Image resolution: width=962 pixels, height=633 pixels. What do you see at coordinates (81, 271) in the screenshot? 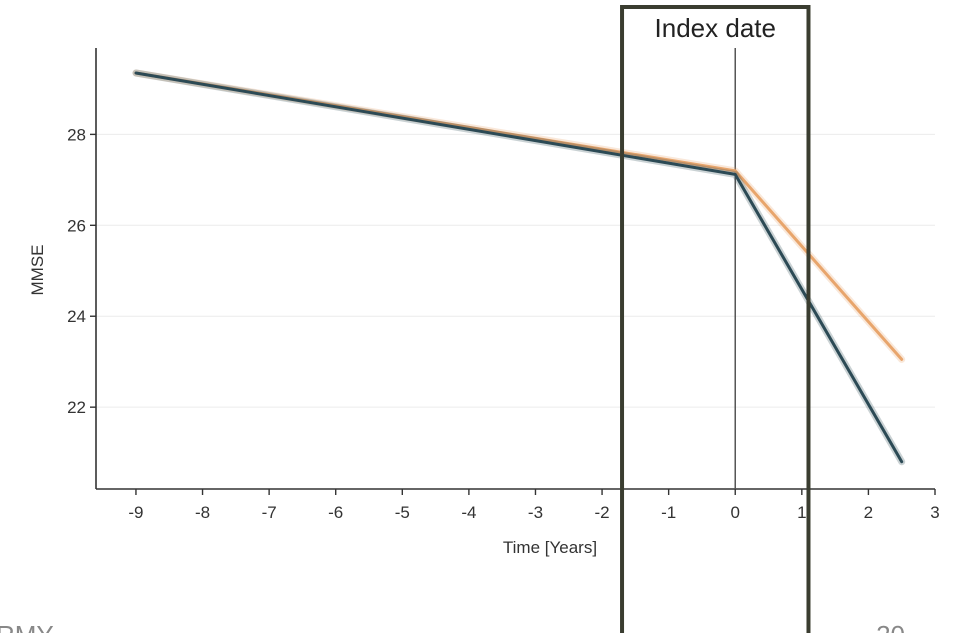
I see `y-ticks: 22 24 26 28` at bounding box center [81, 271].